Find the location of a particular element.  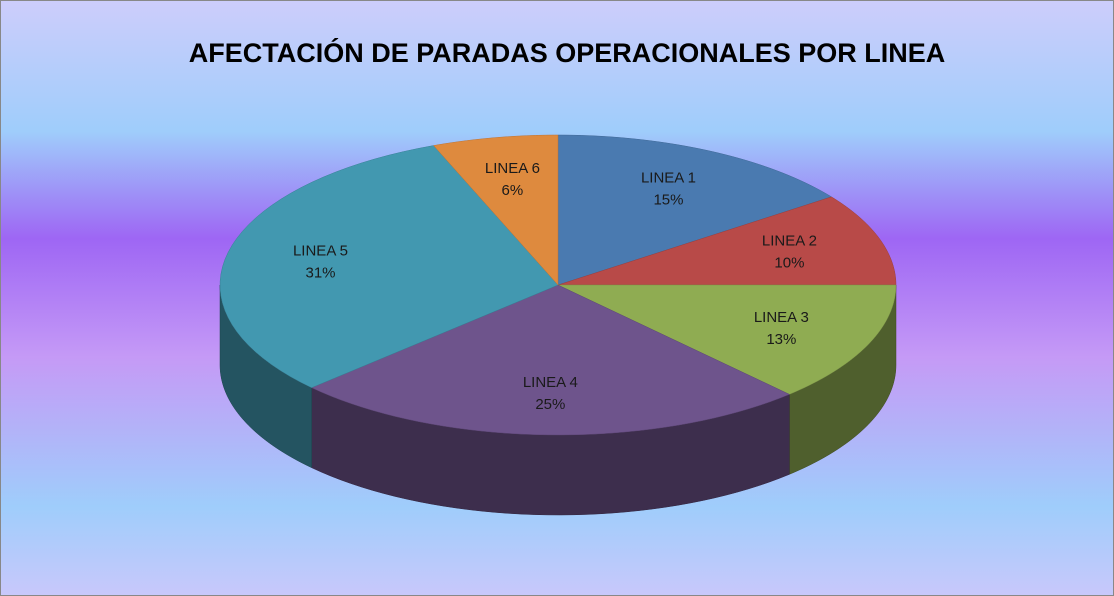

slice-category-label: LINEA 4 is located at coordinates (550, 382).